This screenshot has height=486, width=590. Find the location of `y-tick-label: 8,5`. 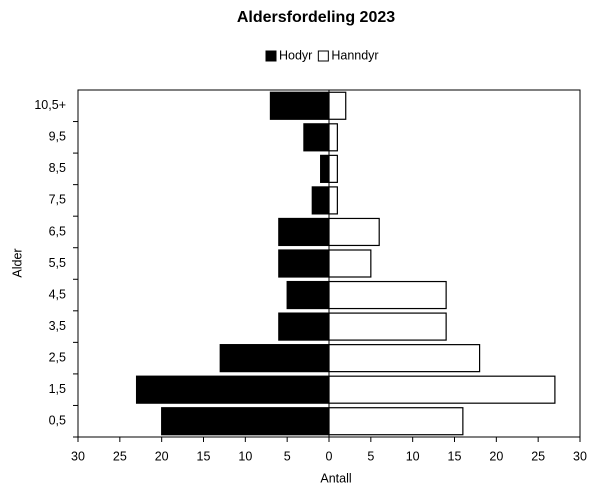

y-tick-label: 8,5 is located at coordinates (57, 168).